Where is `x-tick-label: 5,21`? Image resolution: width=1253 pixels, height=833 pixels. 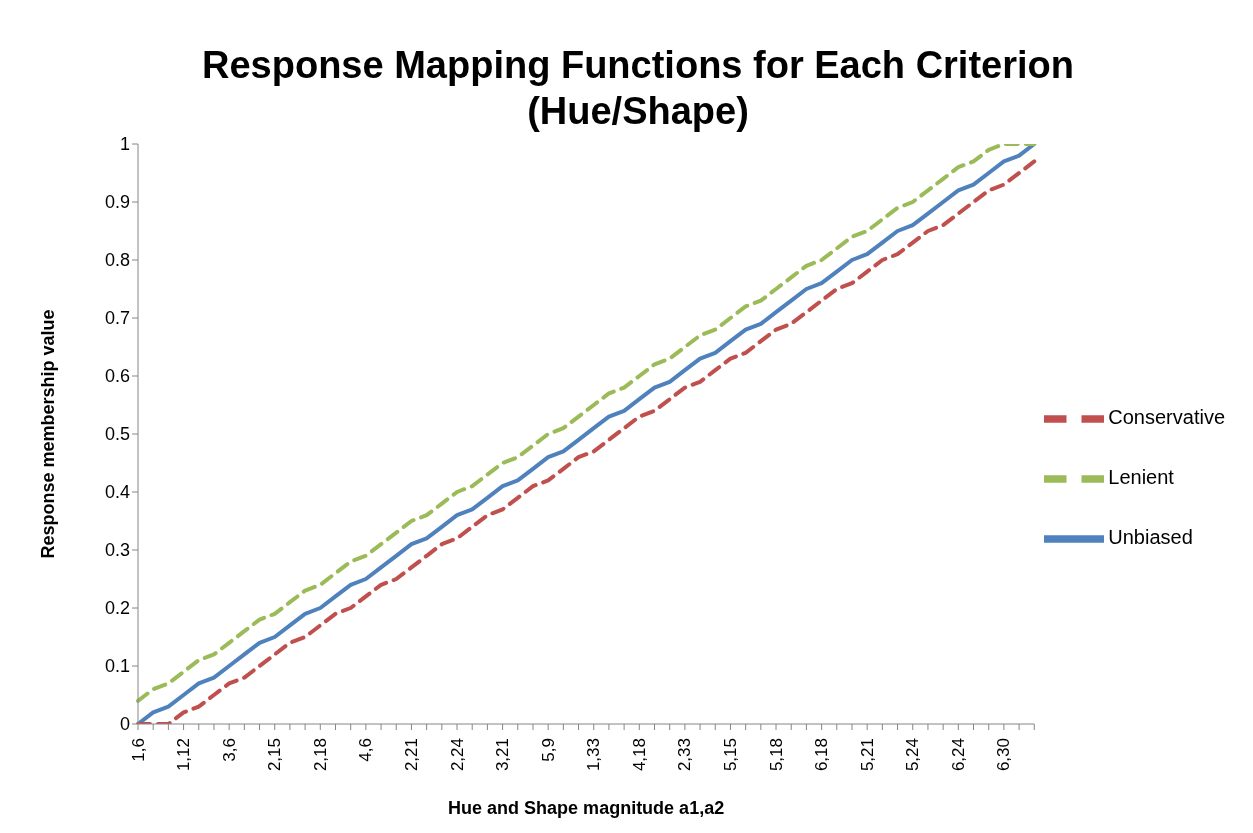 x-tick-label: 5,21 is located at coordinates (867, 755).